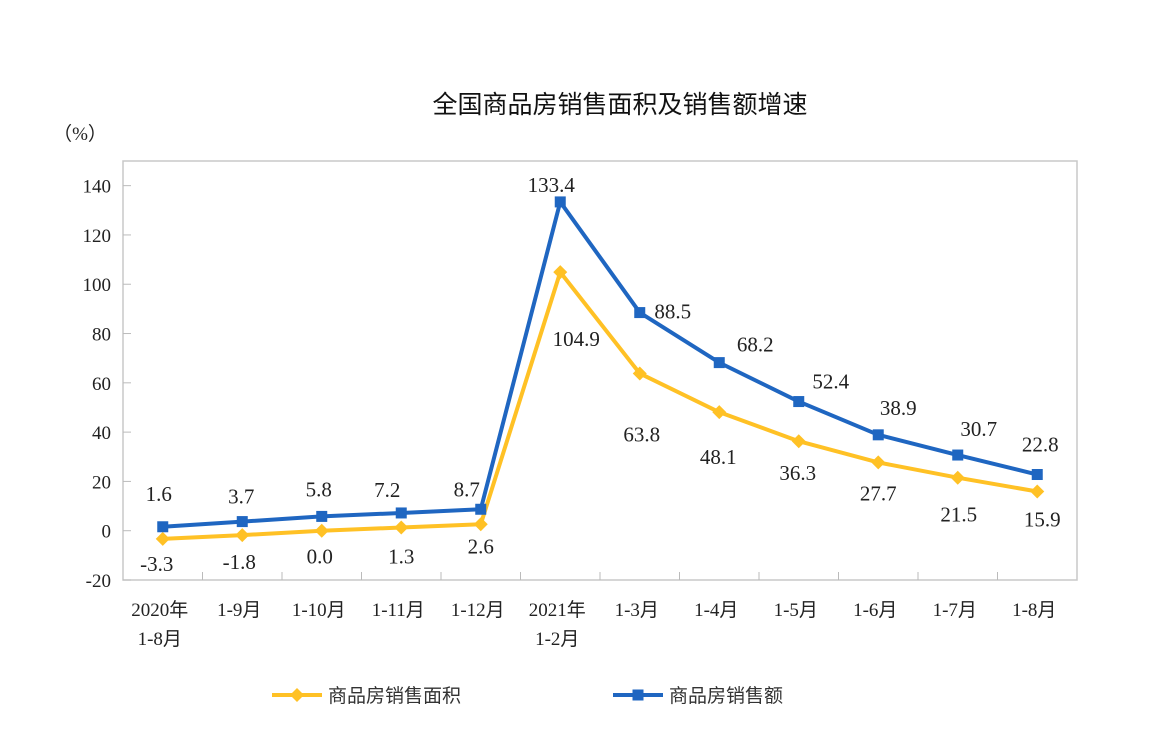 This screenshot has height=752, width=1170. What do you see at coordinates (637, 610) in the screenshot?
I see `x-tick-label: 1-3月` at bounding box center [637, 610].